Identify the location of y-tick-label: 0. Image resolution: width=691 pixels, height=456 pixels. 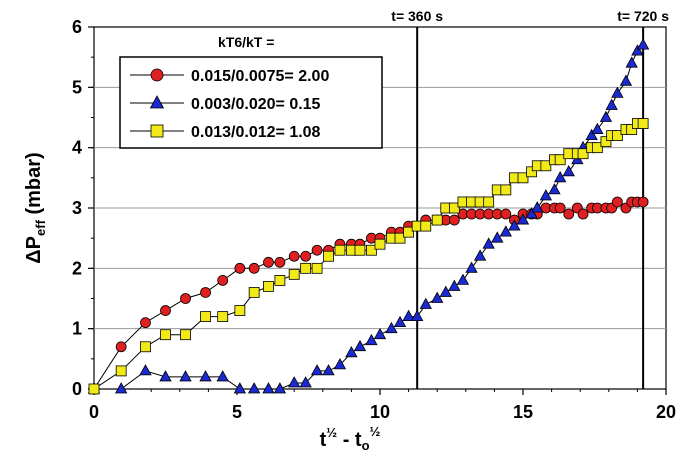
(77, 389).